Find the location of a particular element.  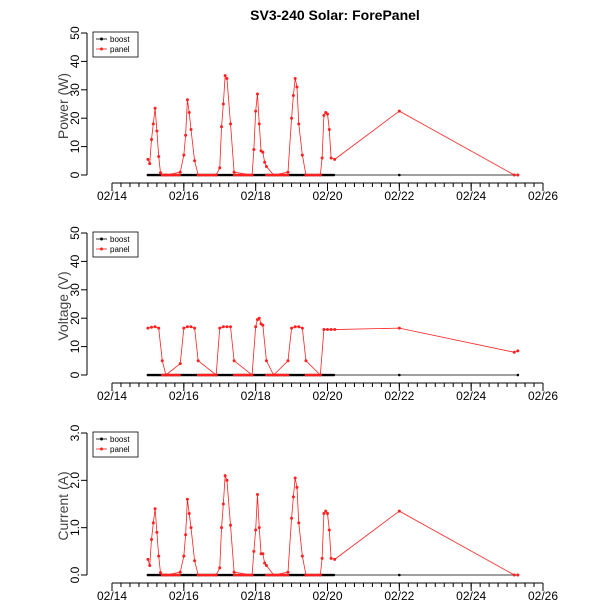

y-tick-label: 20 is located at coordinates (75, 118).